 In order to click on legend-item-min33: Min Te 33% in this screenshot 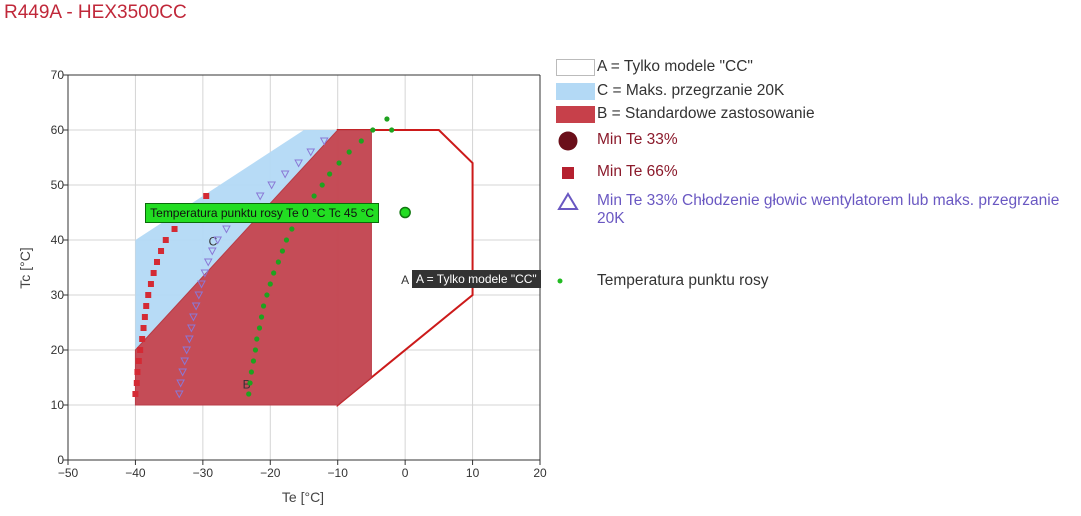, I will do `click(617, 141)`.